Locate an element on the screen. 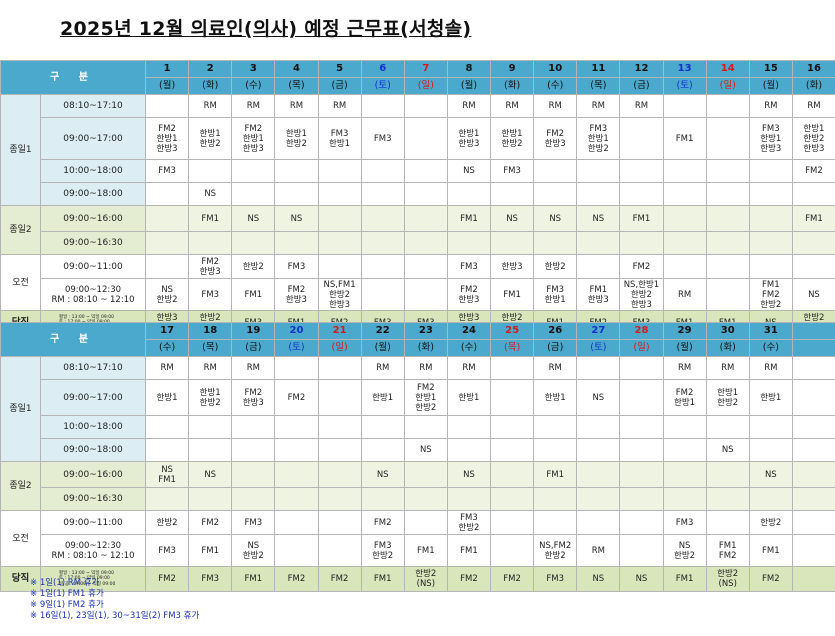 This screenshot has width=835, height=636. group-label-duty: 당직 is located at coordinates (20, 579).